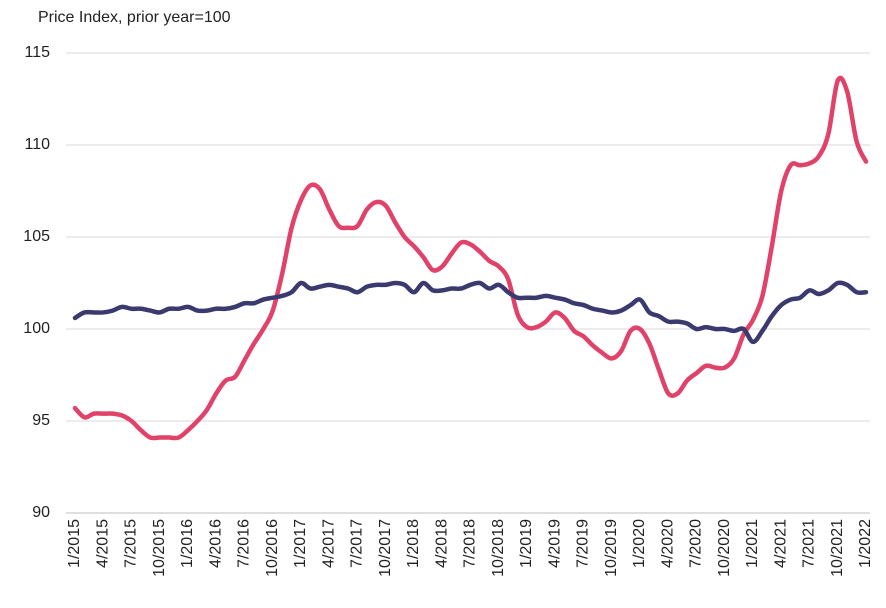  Describe the element at coordinates (470, 312) in the screenshot. I see `series-line` at that location.